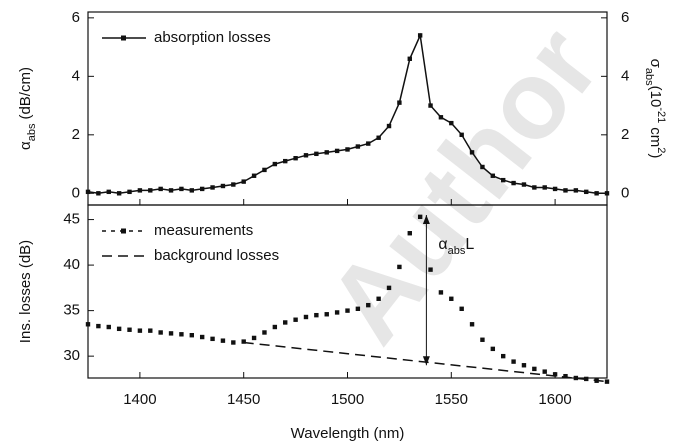  I want to click on label-part: 2, so click(661, 150).